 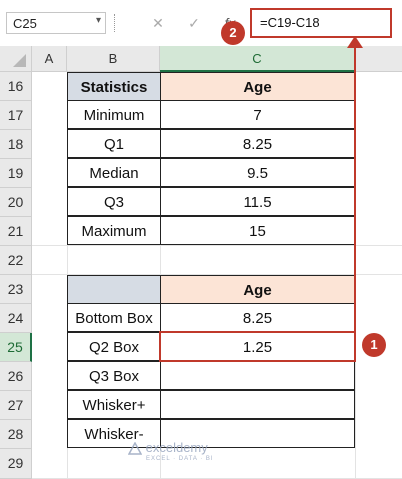 What do you see at coordinates (158, 23) in the screenshot?
I see `cancel-icon: ✕` at bounding box center [158, 23].